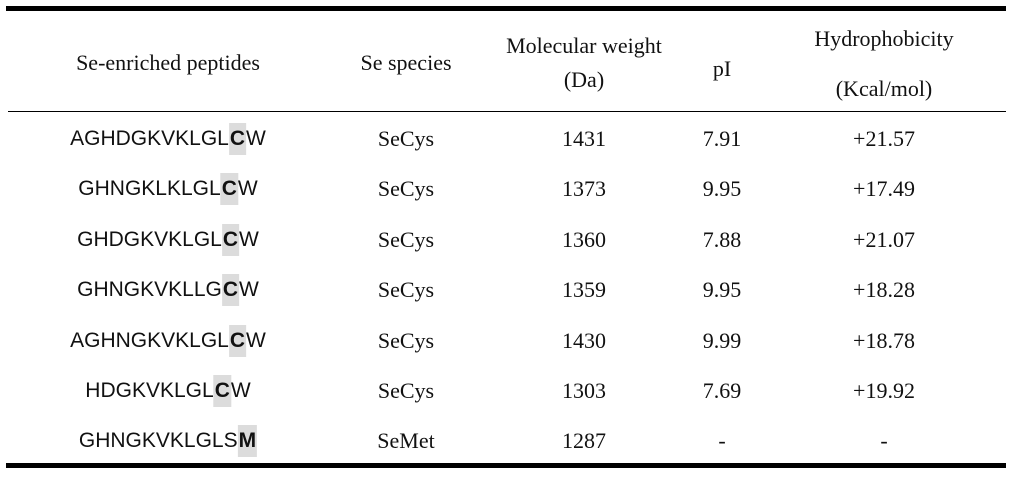  I want to click on header-peptides: Se-enriched peptides, so click(168, 62).